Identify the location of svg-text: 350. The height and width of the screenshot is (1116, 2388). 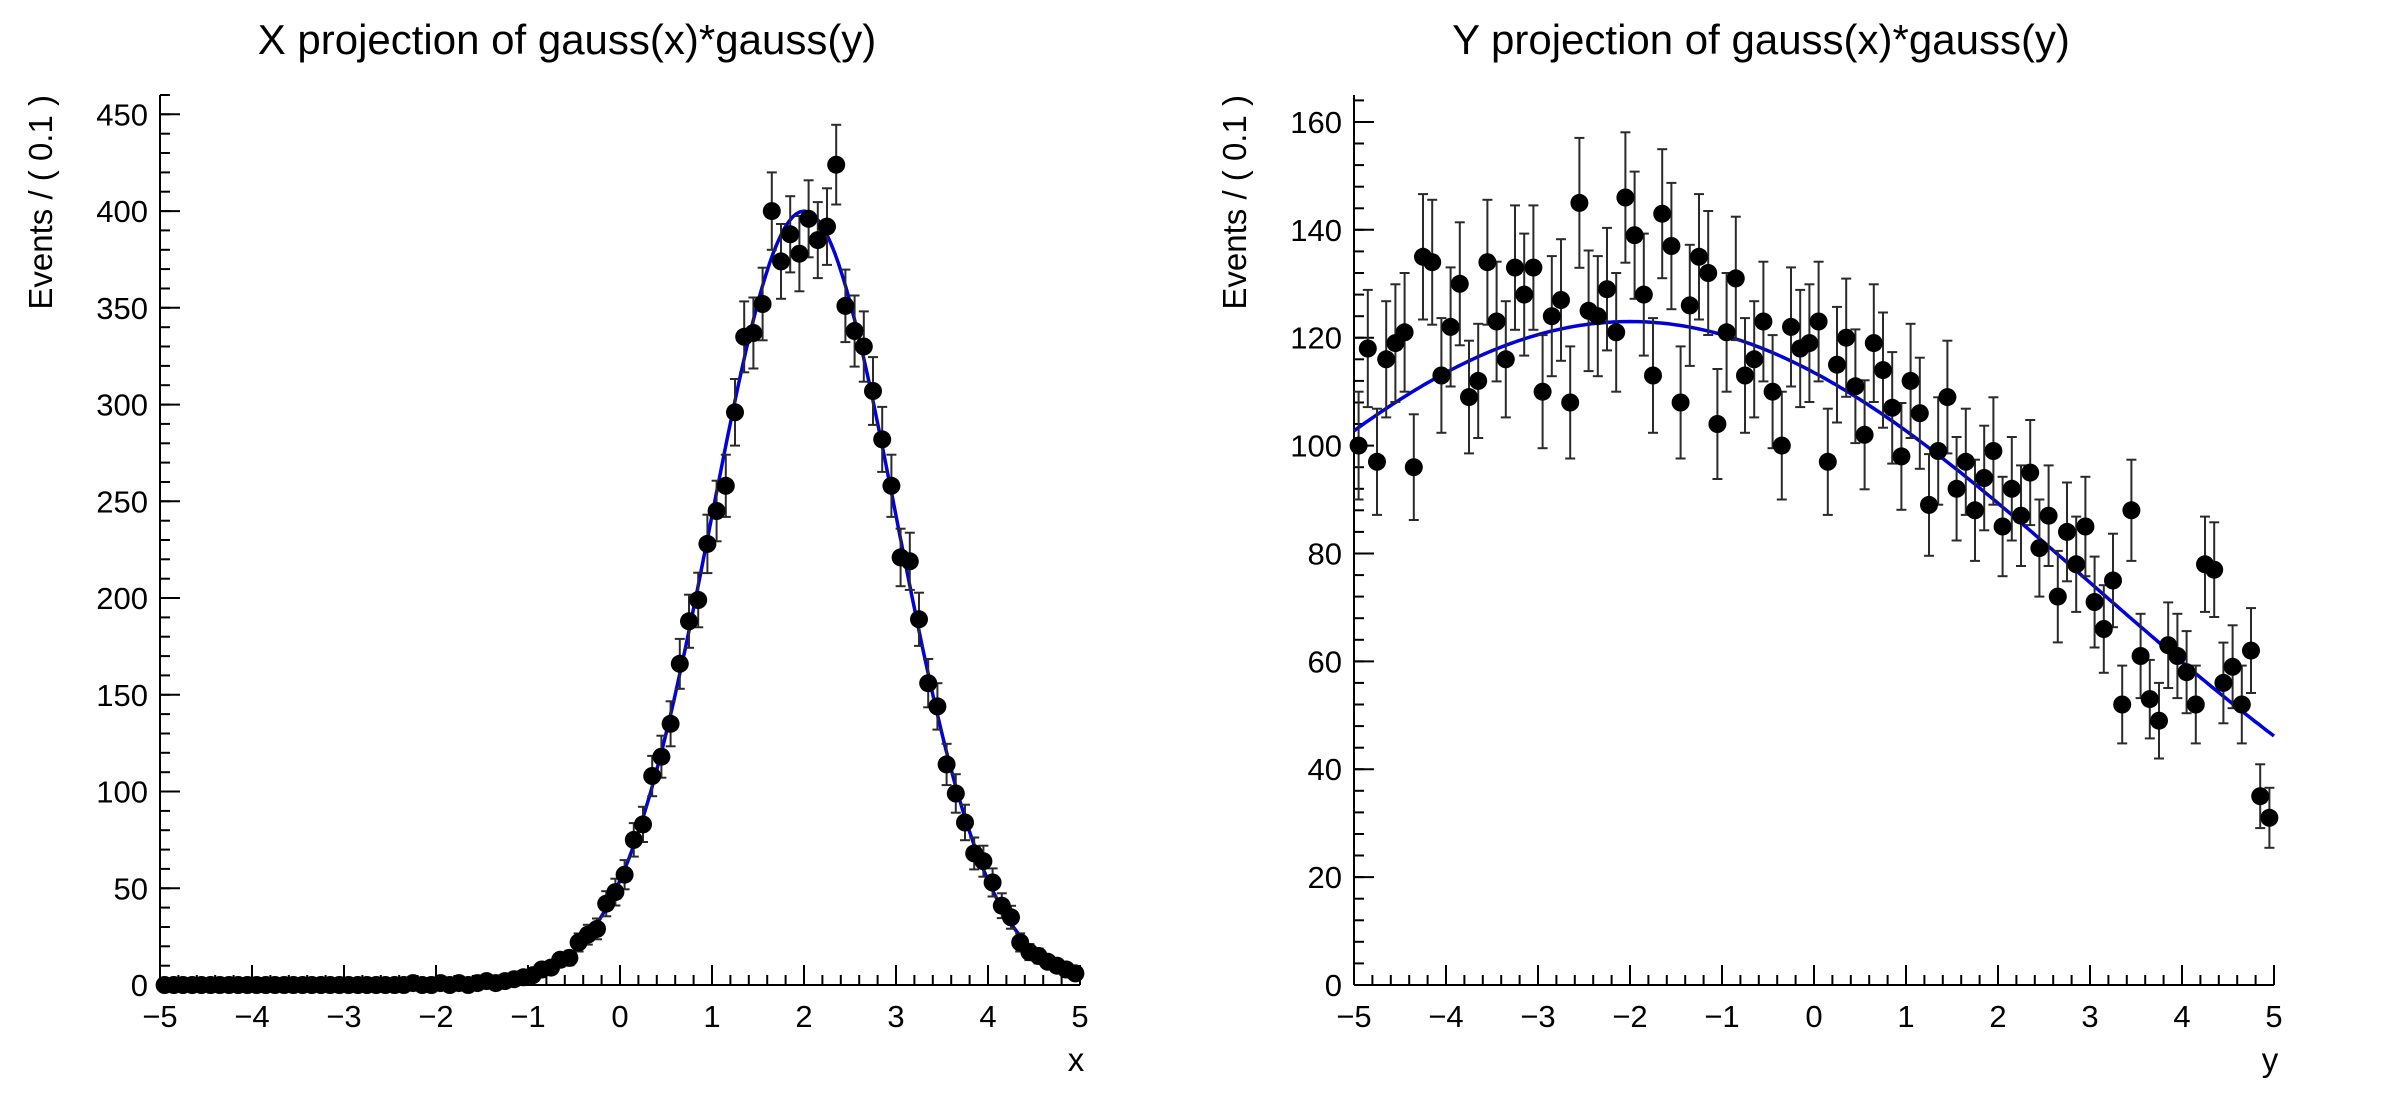
(122, 308).